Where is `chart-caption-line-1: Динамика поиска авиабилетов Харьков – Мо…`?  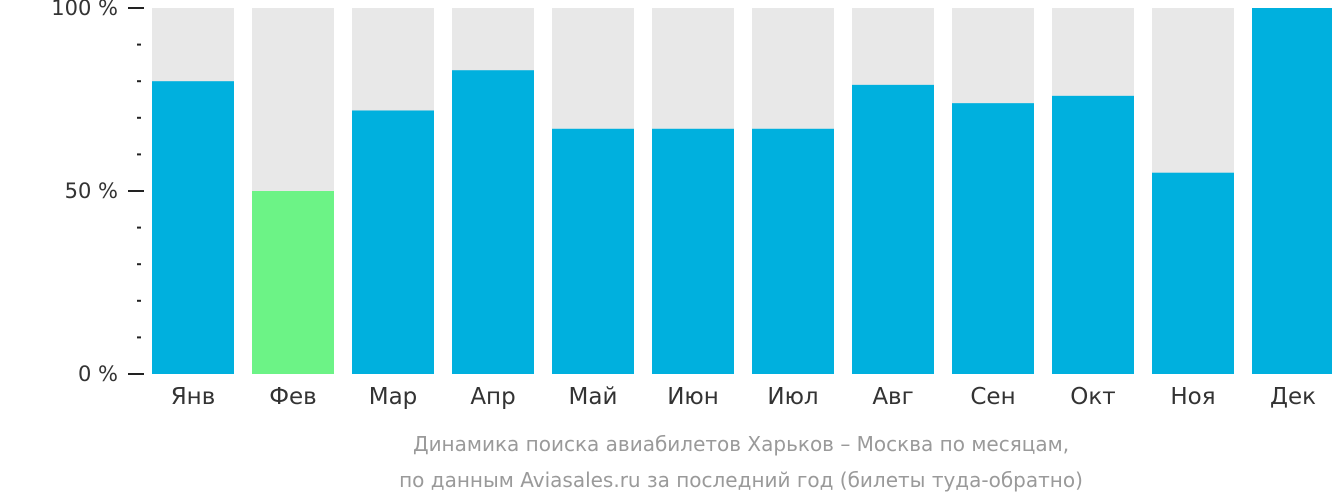 chart-caption-line-1: Динамика поиска авиабилетов Харьков – Мо… is located at coordinates (741, 444).